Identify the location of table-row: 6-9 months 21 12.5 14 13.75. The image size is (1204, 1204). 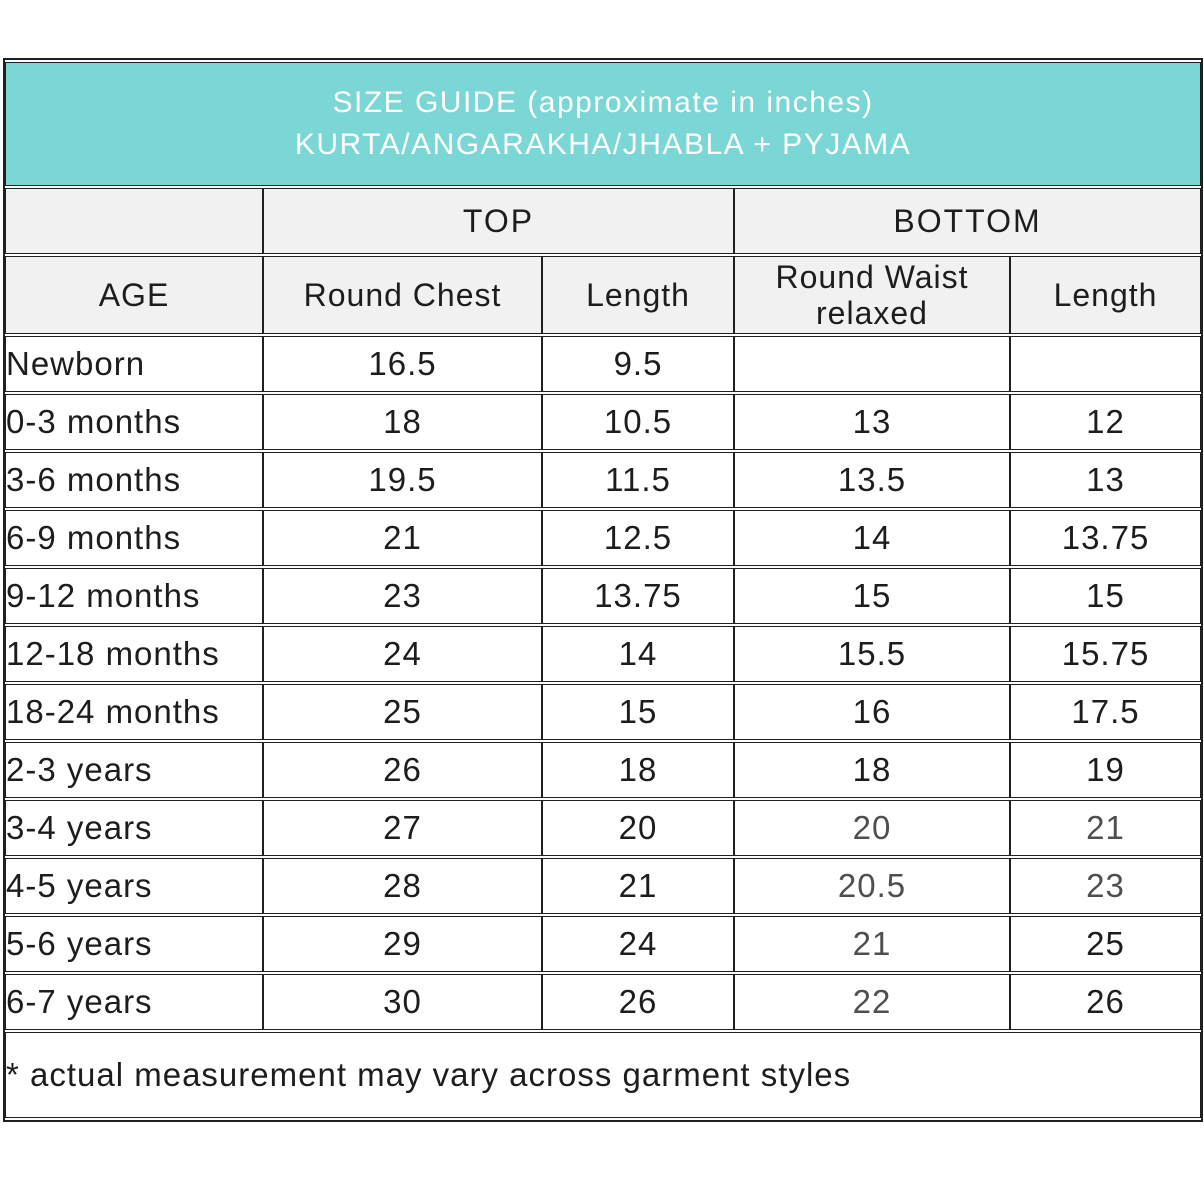
(603, 538).